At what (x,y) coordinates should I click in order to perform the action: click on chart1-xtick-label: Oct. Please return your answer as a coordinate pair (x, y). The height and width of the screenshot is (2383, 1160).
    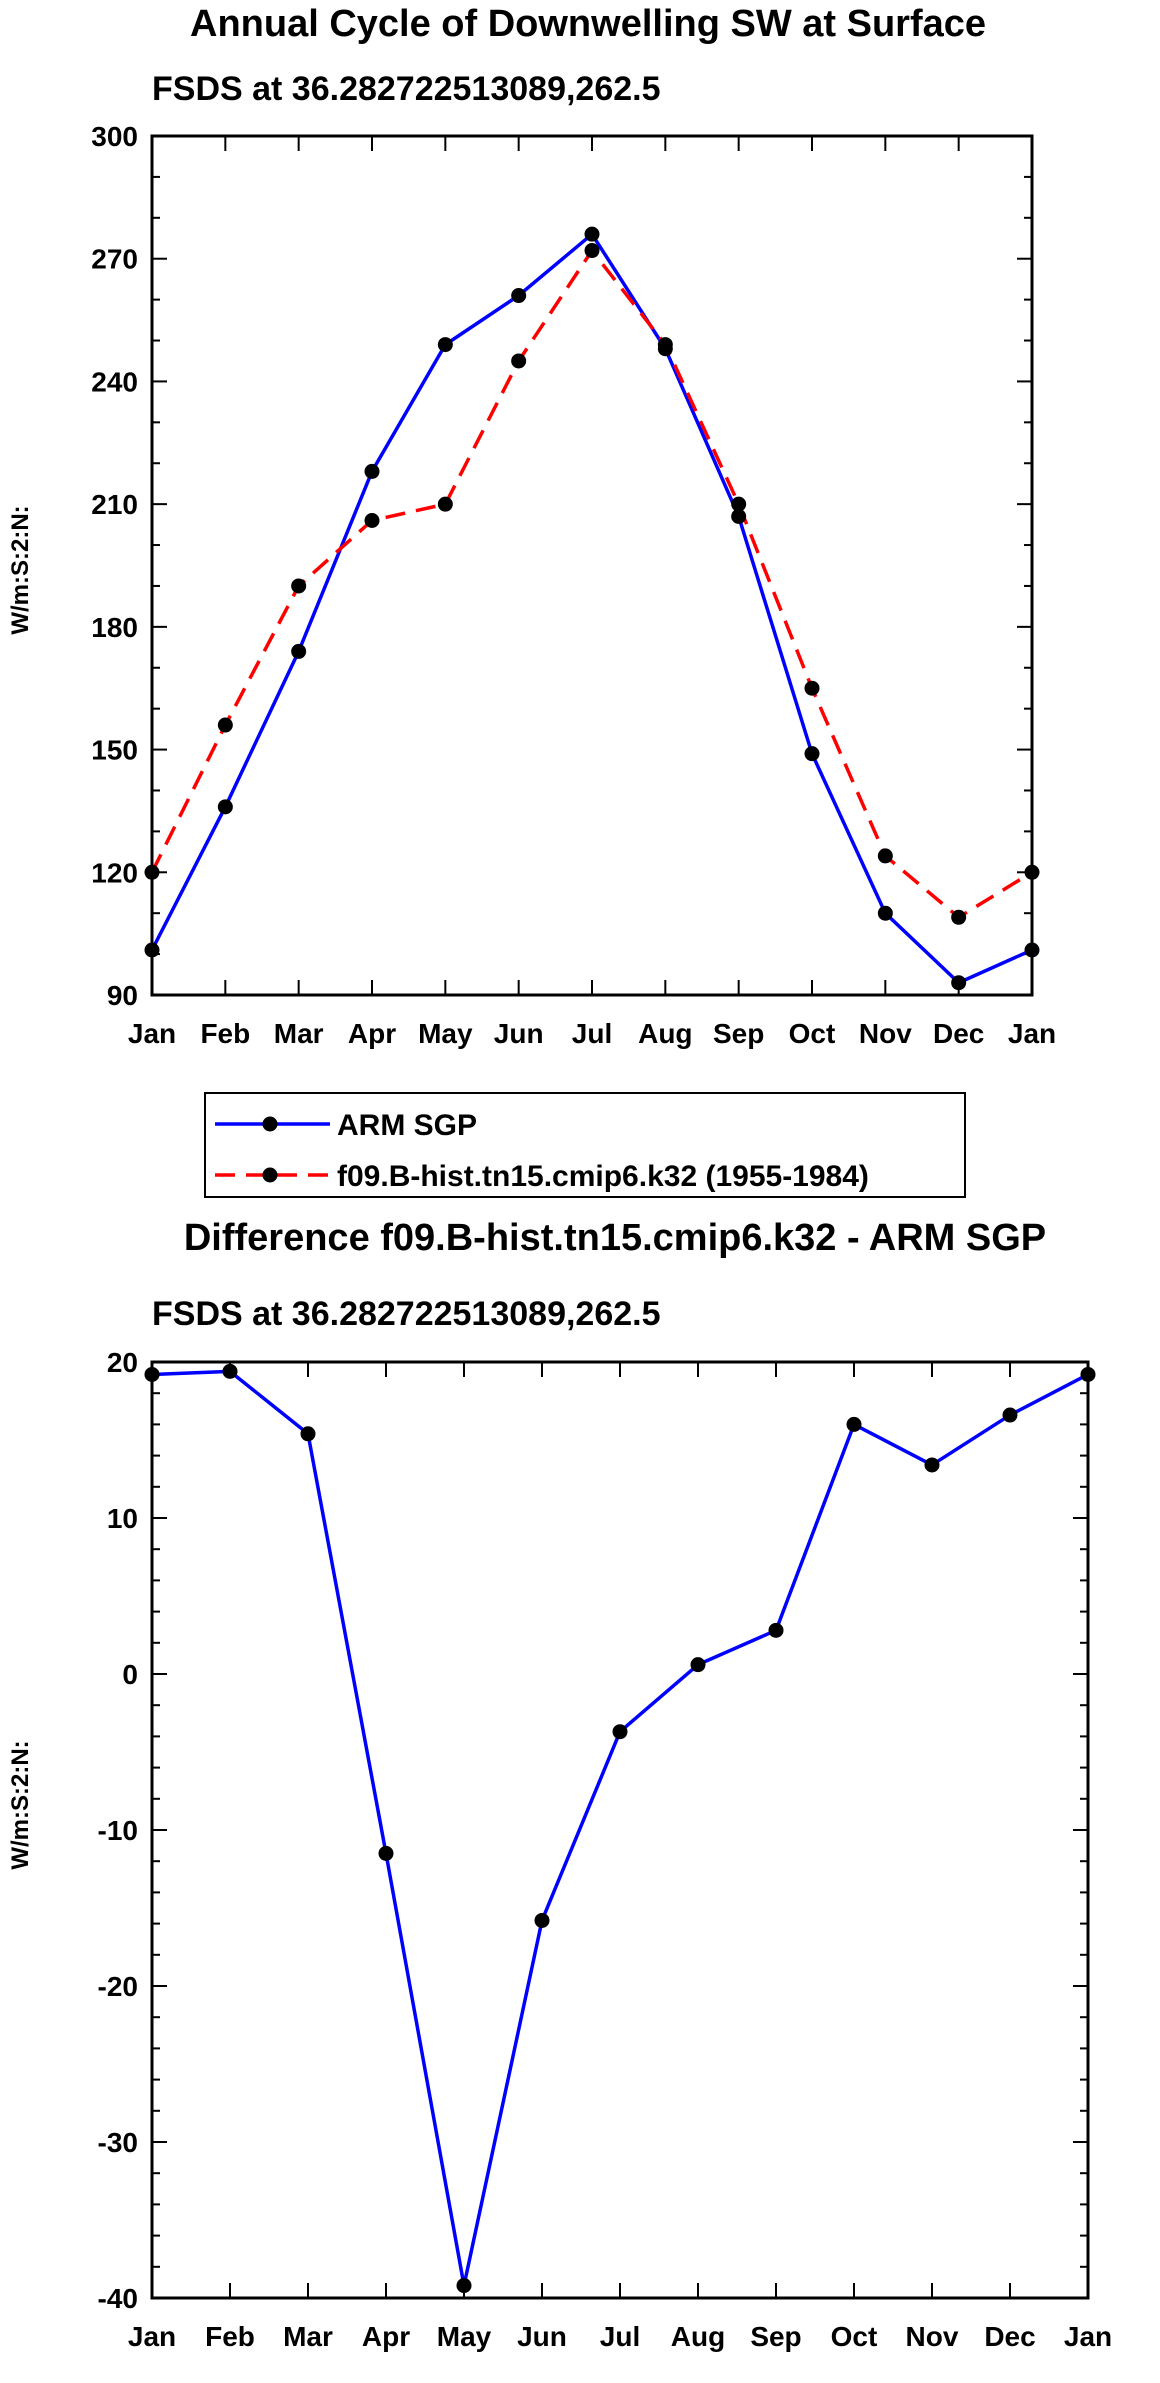
    Looking at the image, I should click on (812, 1033).